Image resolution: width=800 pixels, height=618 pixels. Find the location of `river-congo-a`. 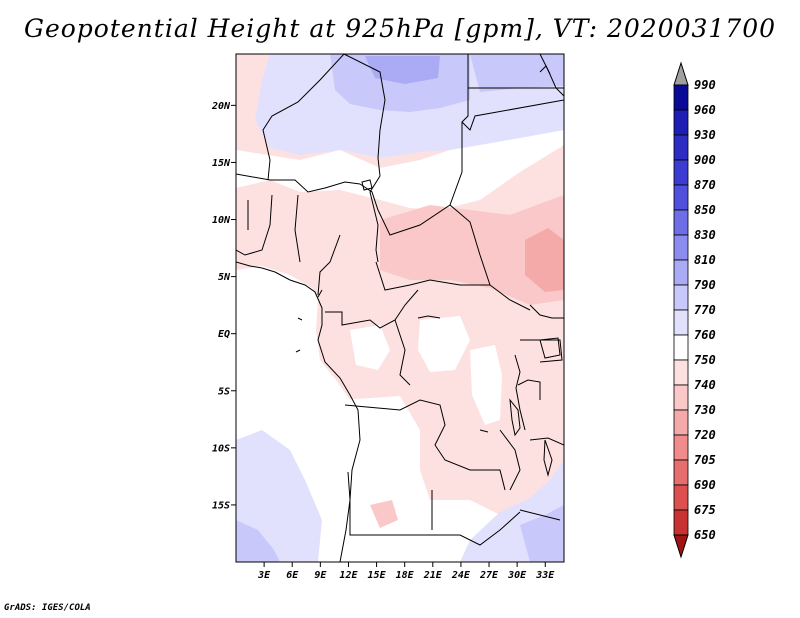

river-congo-a is located at coordinates (429, 317).